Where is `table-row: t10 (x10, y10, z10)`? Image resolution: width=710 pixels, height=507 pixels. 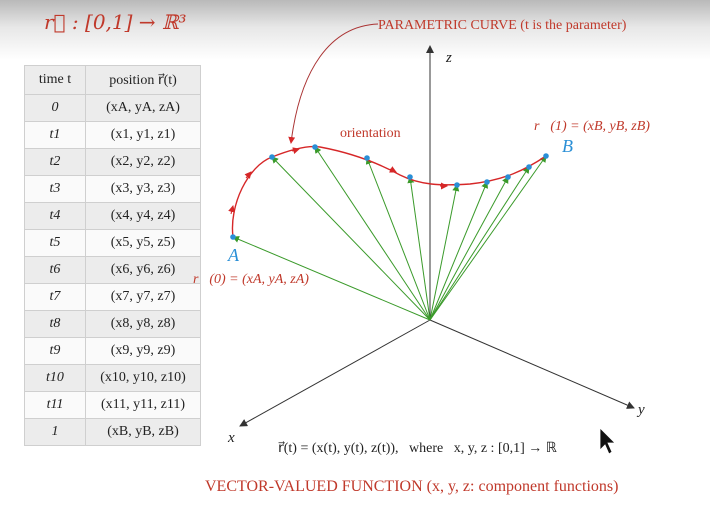
table-row: t10 (x10, y10, z10) is located at coordinates (112, 378).